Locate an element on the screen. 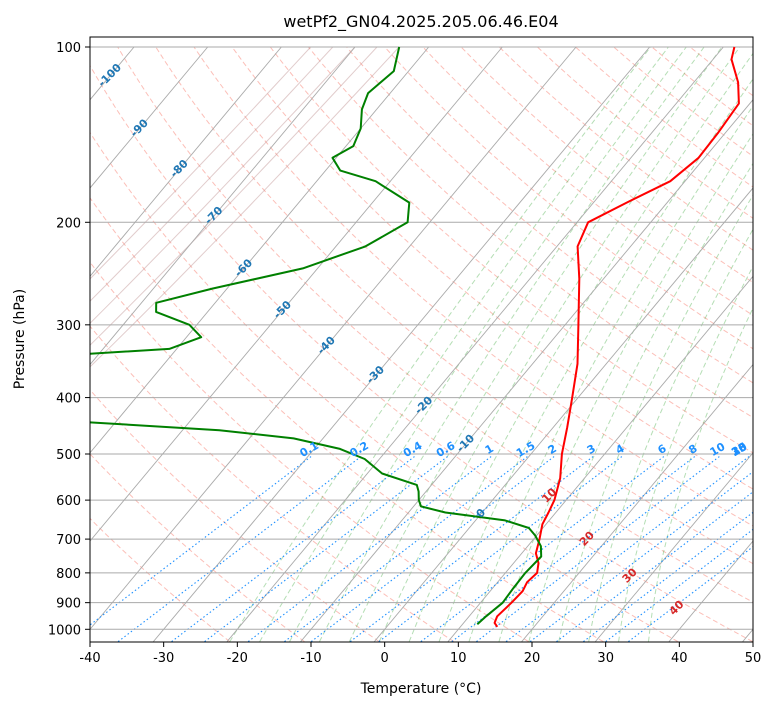 This screenshot has height=708, width=775. x-axis-label: Temperature (°C) is located at coordinates (421, 689).